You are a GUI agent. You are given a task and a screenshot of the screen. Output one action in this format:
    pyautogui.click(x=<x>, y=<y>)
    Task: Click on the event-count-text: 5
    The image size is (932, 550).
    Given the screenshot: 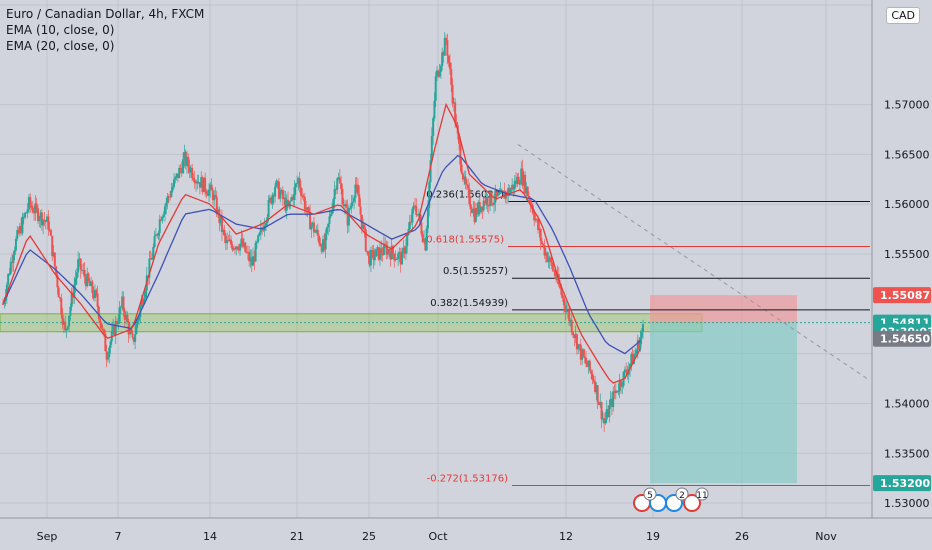 What is the action you would take?
    pyautogui.click(x=650, y=496)
    